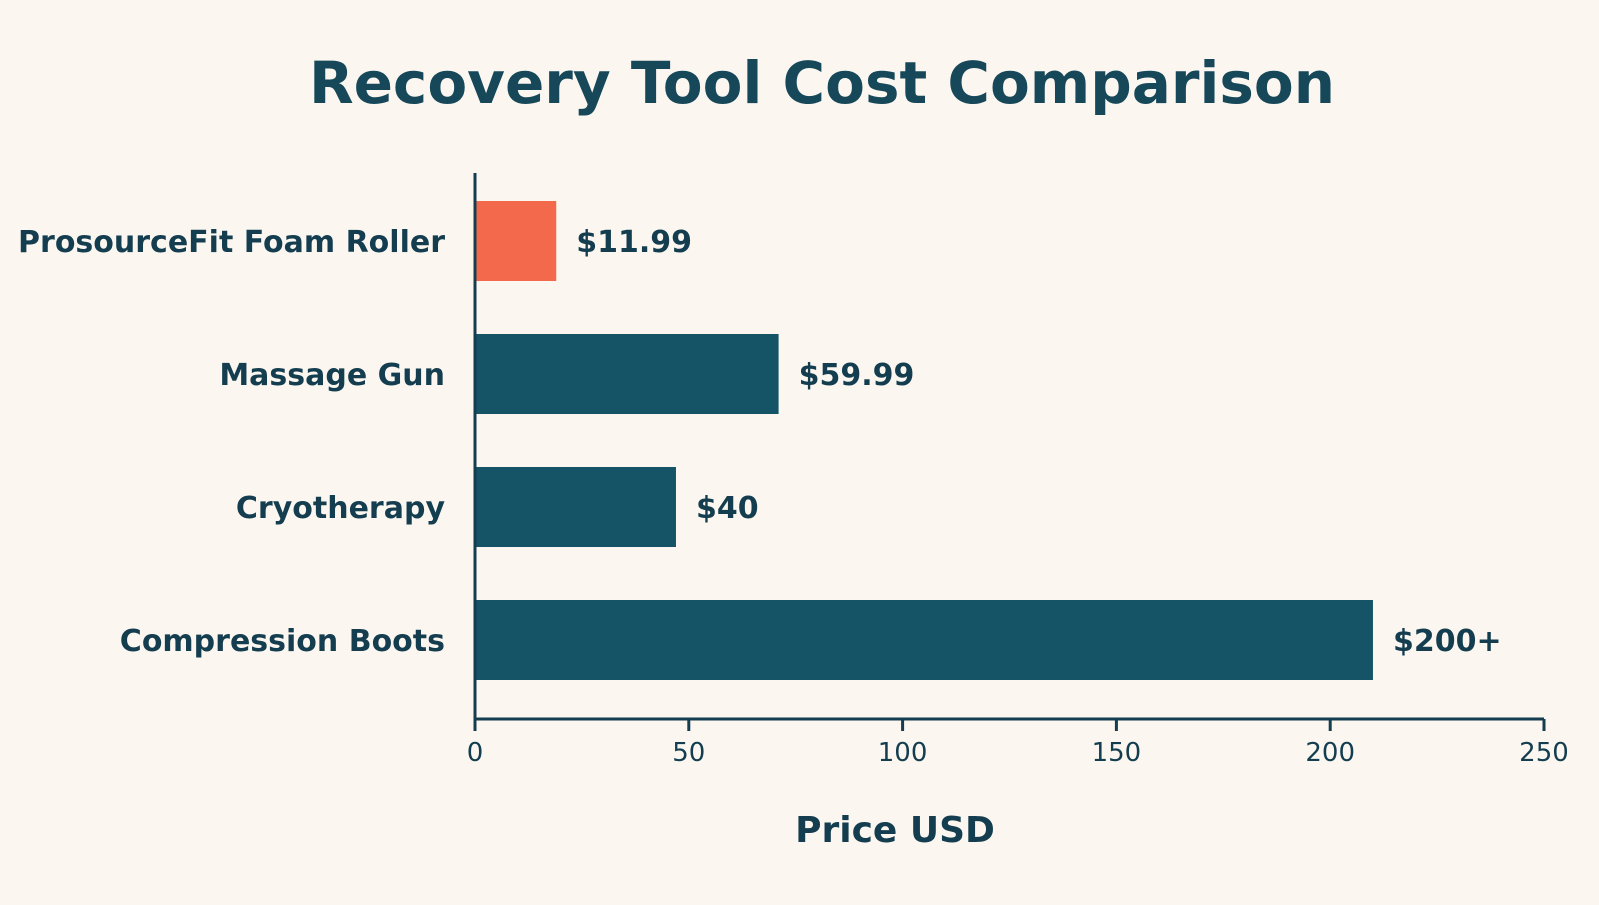 The image size is (1599, 905). Describe the element at coordinates (1117, 753) in the screenshot. I see `x-tick-label-150: 150` at that location.